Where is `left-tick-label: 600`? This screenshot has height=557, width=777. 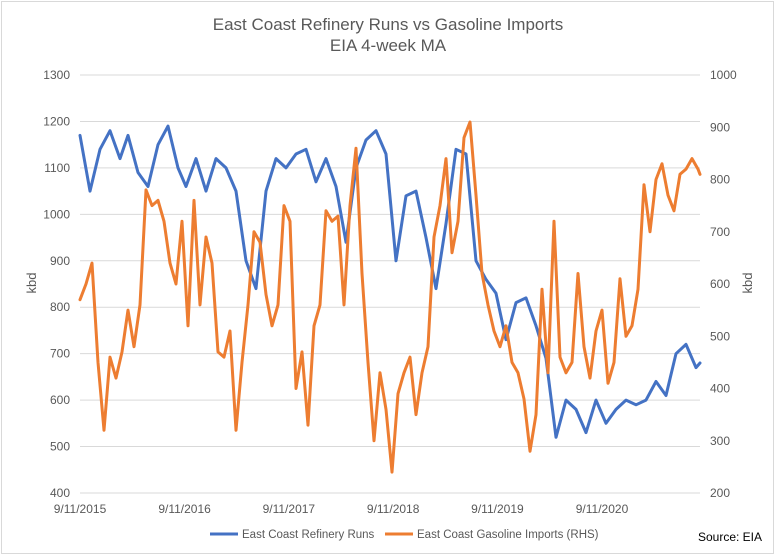 left-tick-label: 600 is located at coordinates (60, 400).